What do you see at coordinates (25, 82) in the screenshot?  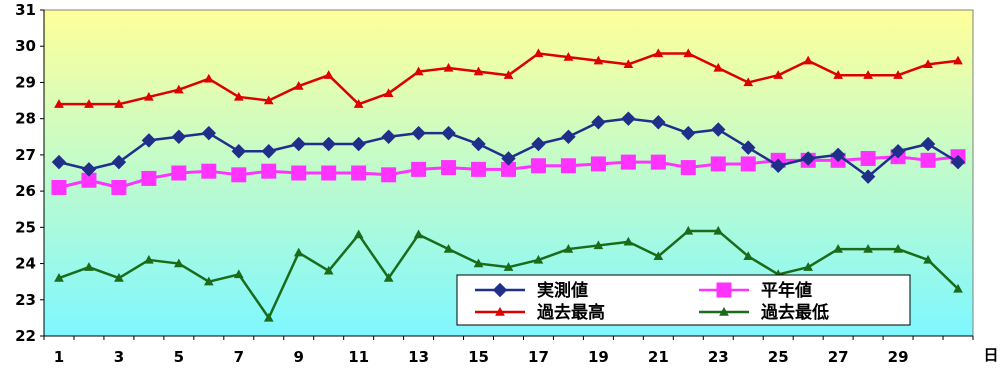 I see `y-tick-label: 29` at bounding box center [25, 82].